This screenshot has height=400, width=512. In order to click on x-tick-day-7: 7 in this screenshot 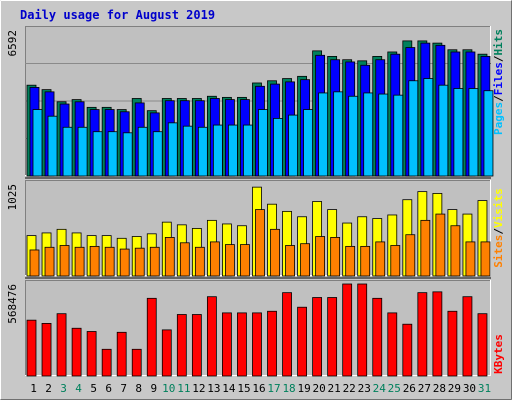, I will do `click(123, 388)`.